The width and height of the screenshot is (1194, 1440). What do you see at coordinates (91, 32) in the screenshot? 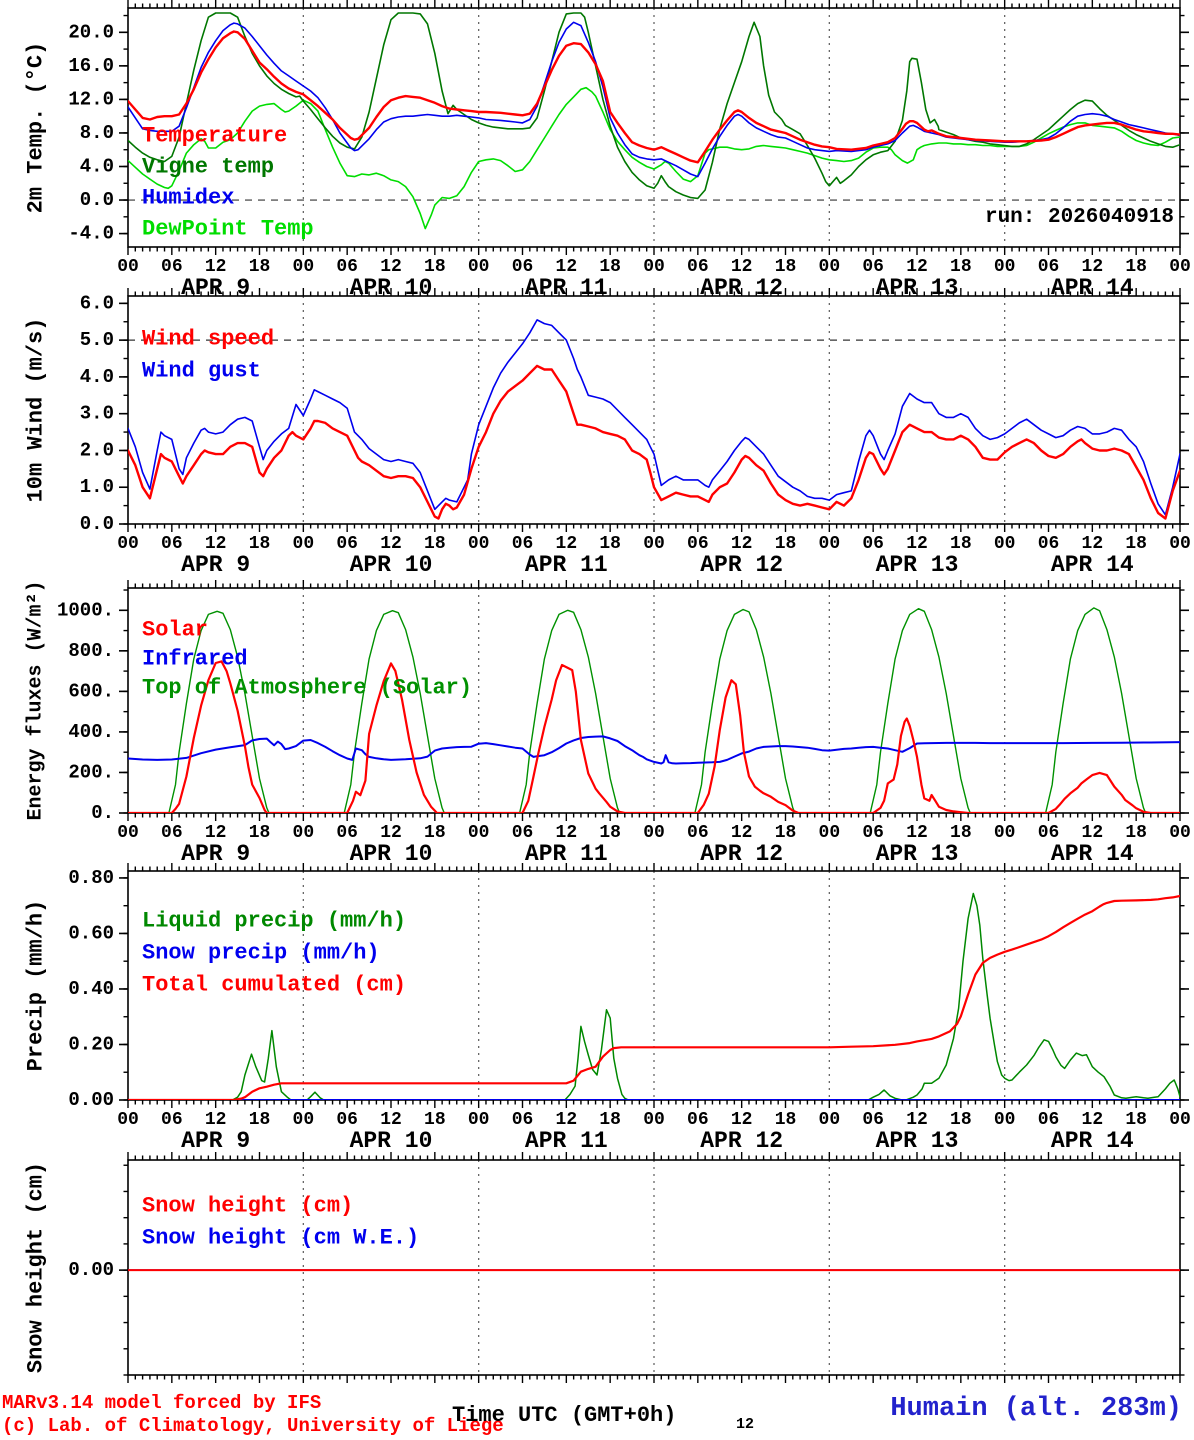
I see `y-tick-label: 20.0` at bounding box center [91, 32].